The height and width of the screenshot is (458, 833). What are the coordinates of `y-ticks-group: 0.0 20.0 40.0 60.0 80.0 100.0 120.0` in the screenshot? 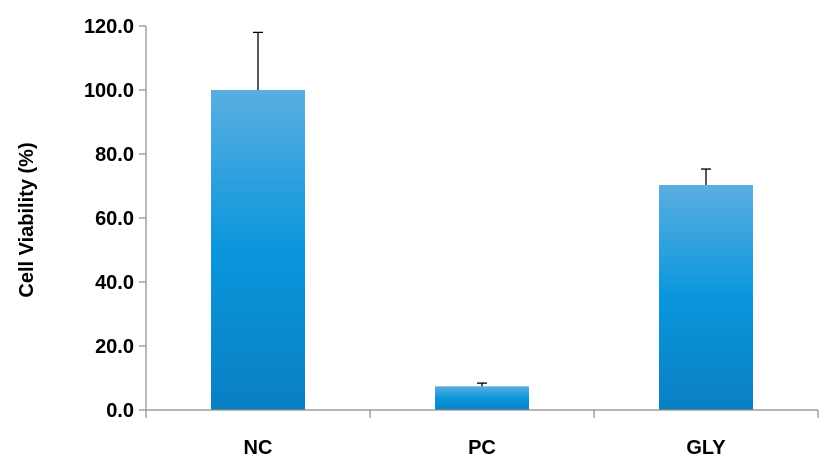 It's located at (115, 219).